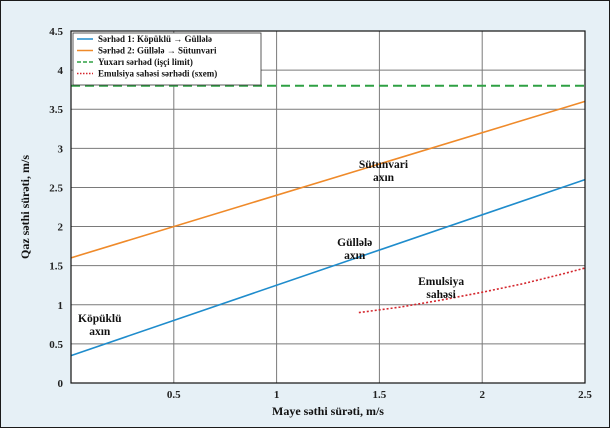  What do you see at coordinates (155, 39) in the screenshot?
I see `legend-label: Sərhəd 1: Köpüklü → Güllələ` at bounding box center [155, 39].